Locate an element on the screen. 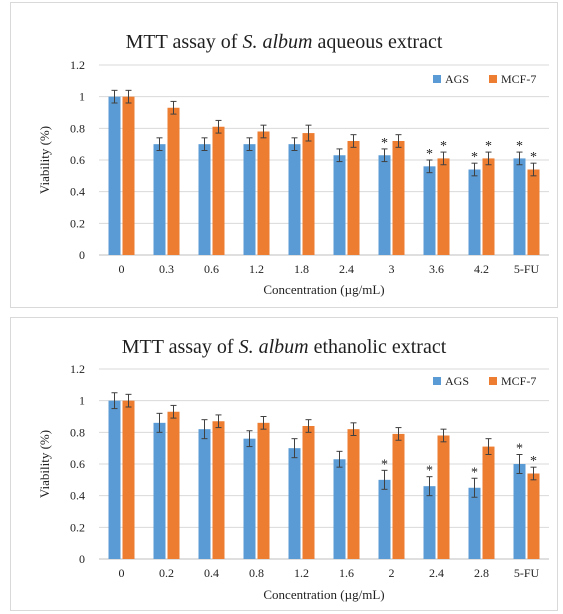 The image size is (563, 614). x-tick-label: 3.6 is located at coordinates (436, 269).